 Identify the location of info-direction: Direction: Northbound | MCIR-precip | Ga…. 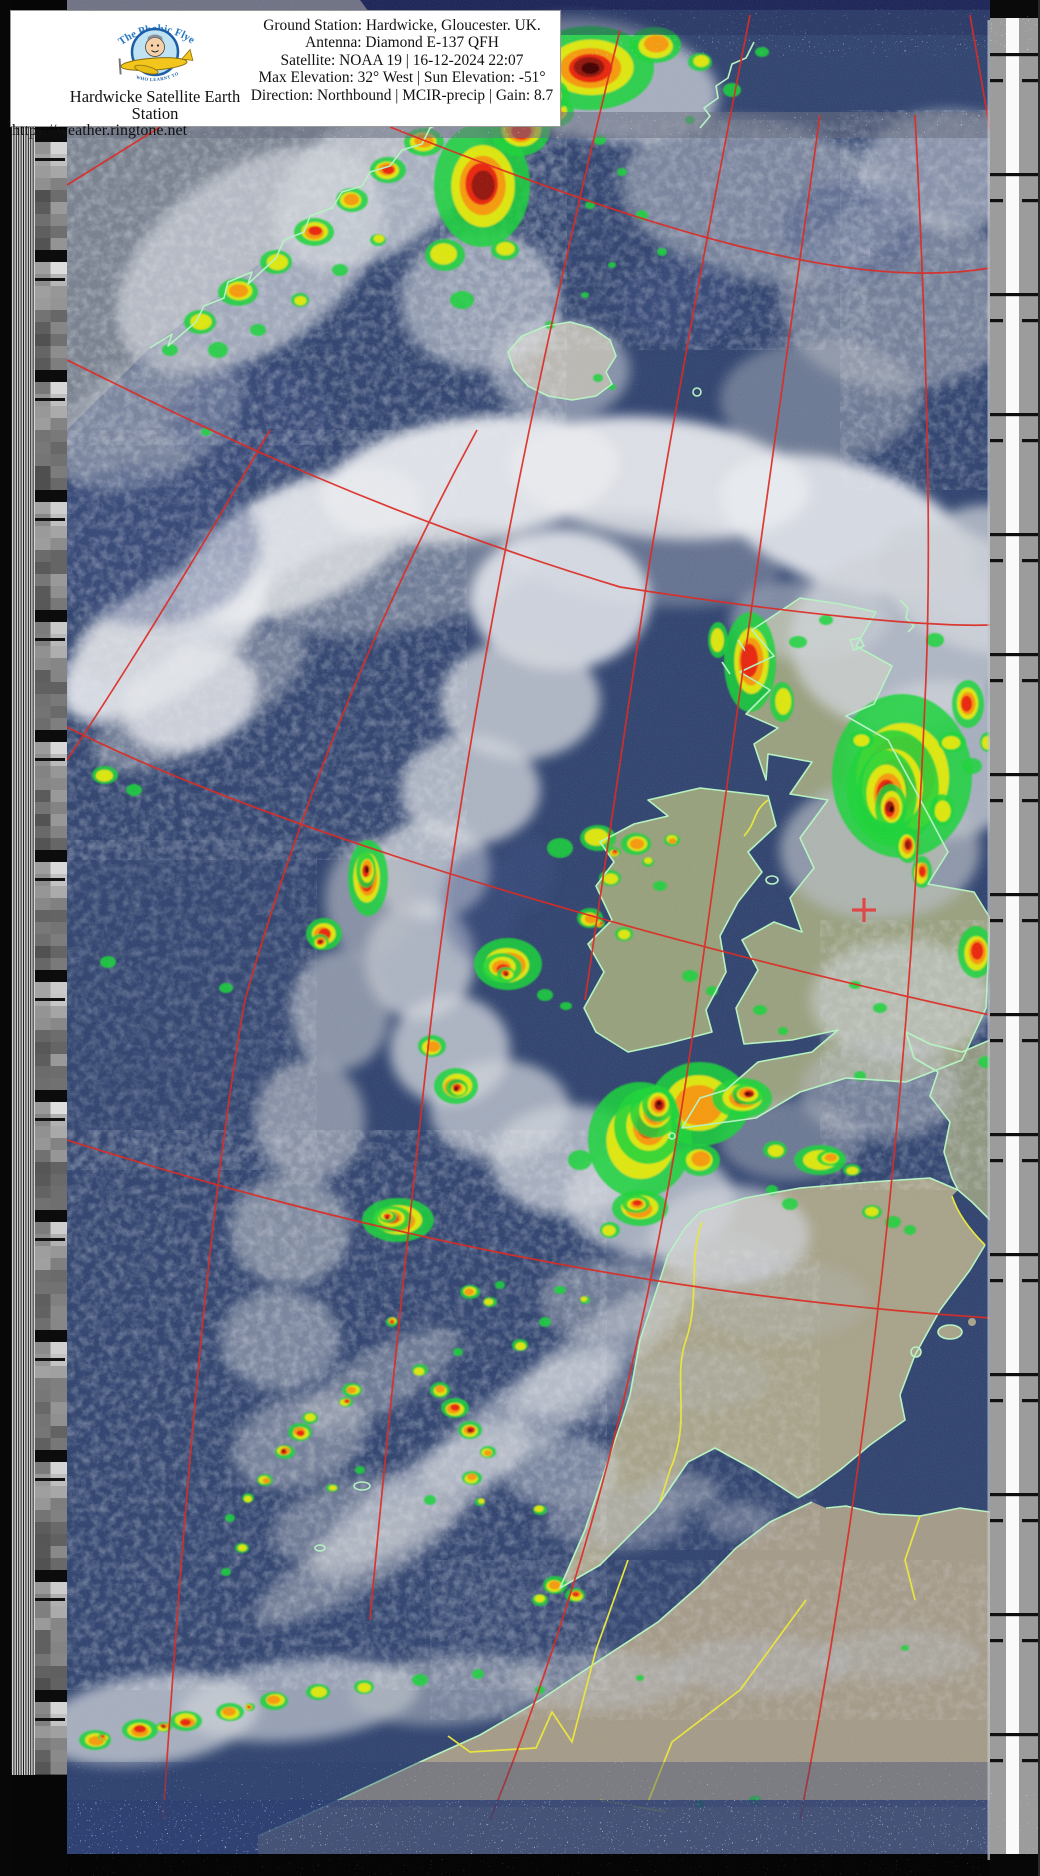
(402, 95).